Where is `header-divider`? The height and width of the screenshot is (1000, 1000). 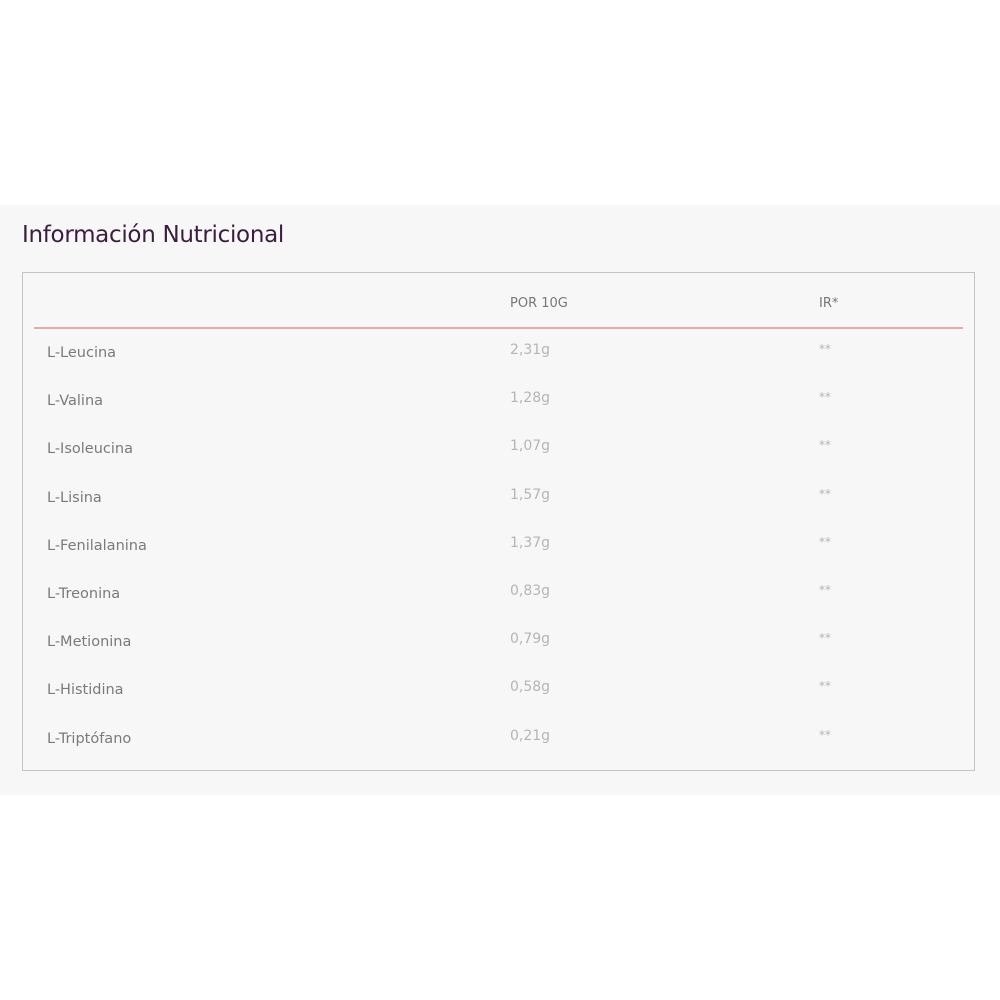 header-divider is located at coordinates (498, 328).